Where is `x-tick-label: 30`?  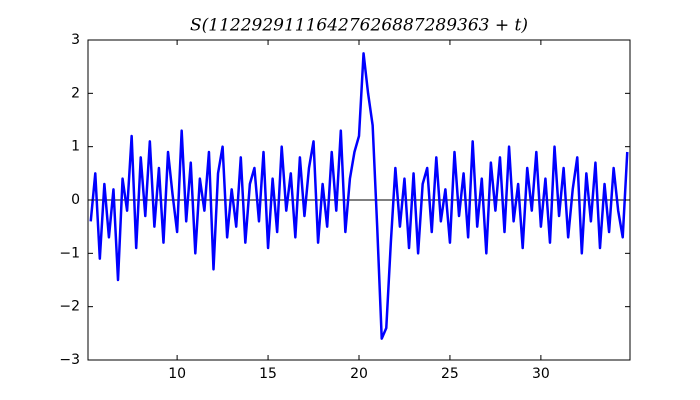
x-tick-label: 30 is located at coordinates (541, 374).